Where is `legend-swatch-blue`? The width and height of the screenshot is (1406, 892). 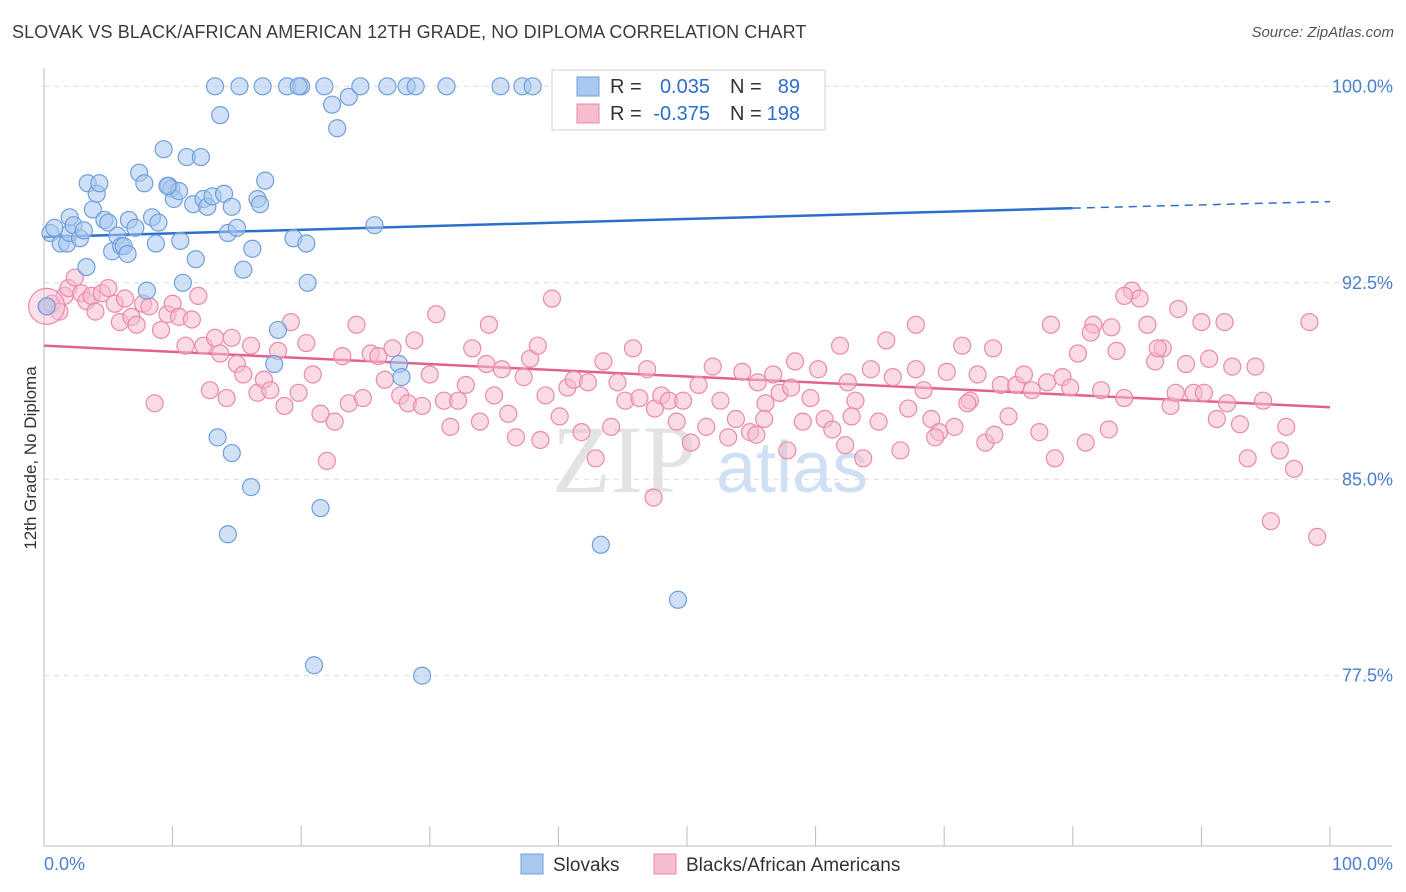
legend-swatch-blue is located at coordinates (588, 86).